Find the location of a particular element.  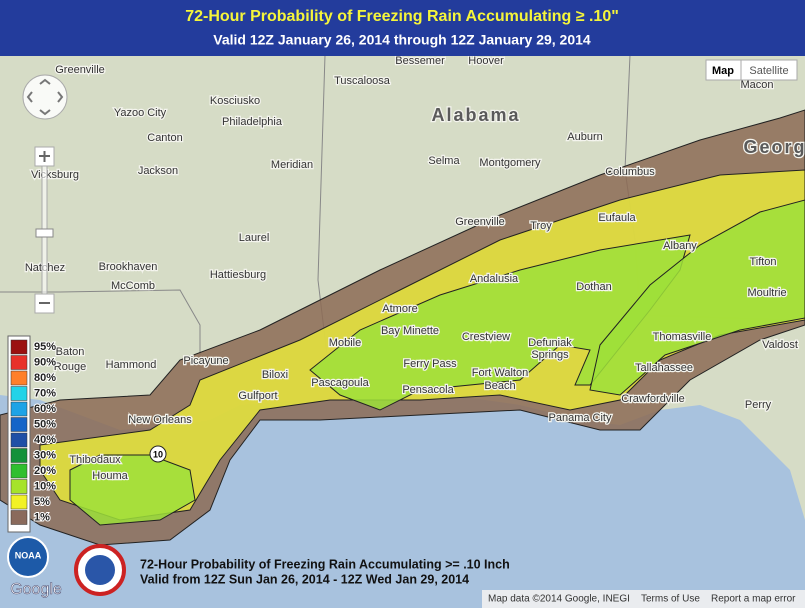

legend-label: 5% is located at coordinates (42, 502).